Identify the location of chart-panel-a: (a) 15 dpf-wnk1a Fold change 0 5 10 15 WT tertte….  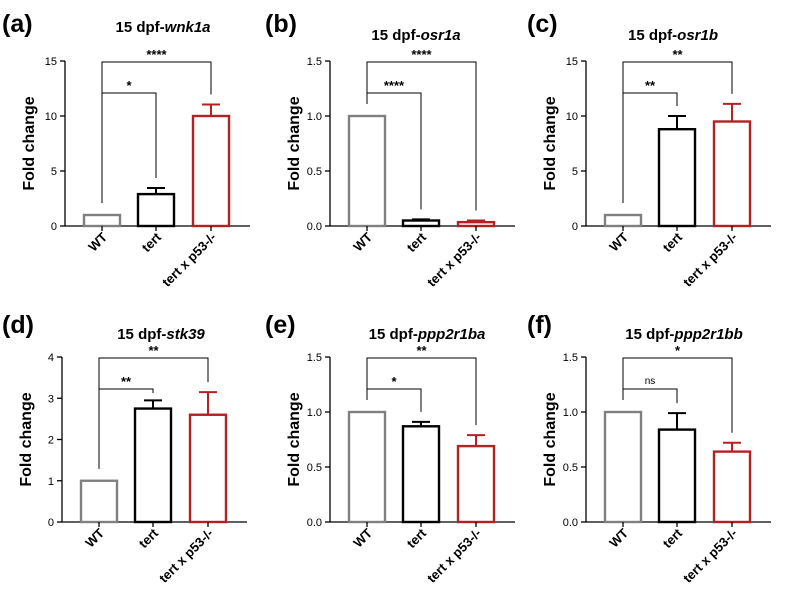
(126, 150).